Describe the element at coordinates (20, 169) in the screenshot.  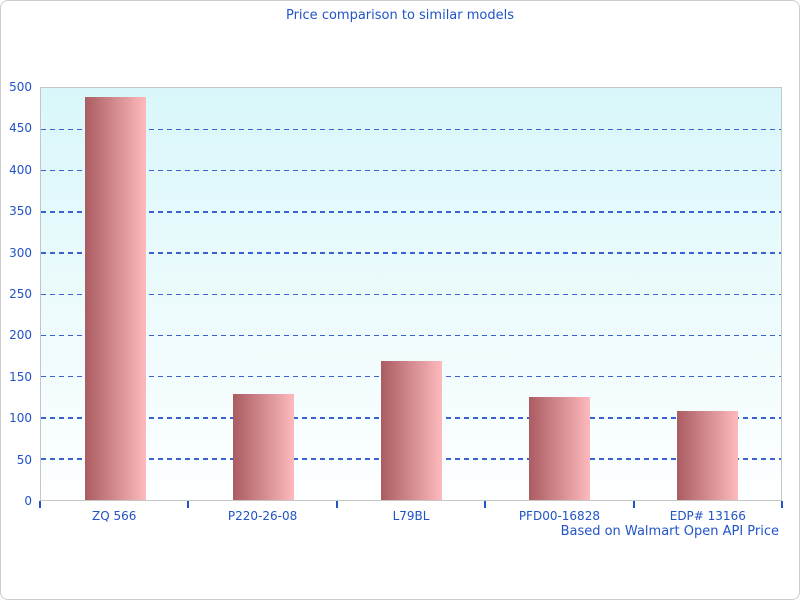
I see `y-axis-label: 400` at that location.